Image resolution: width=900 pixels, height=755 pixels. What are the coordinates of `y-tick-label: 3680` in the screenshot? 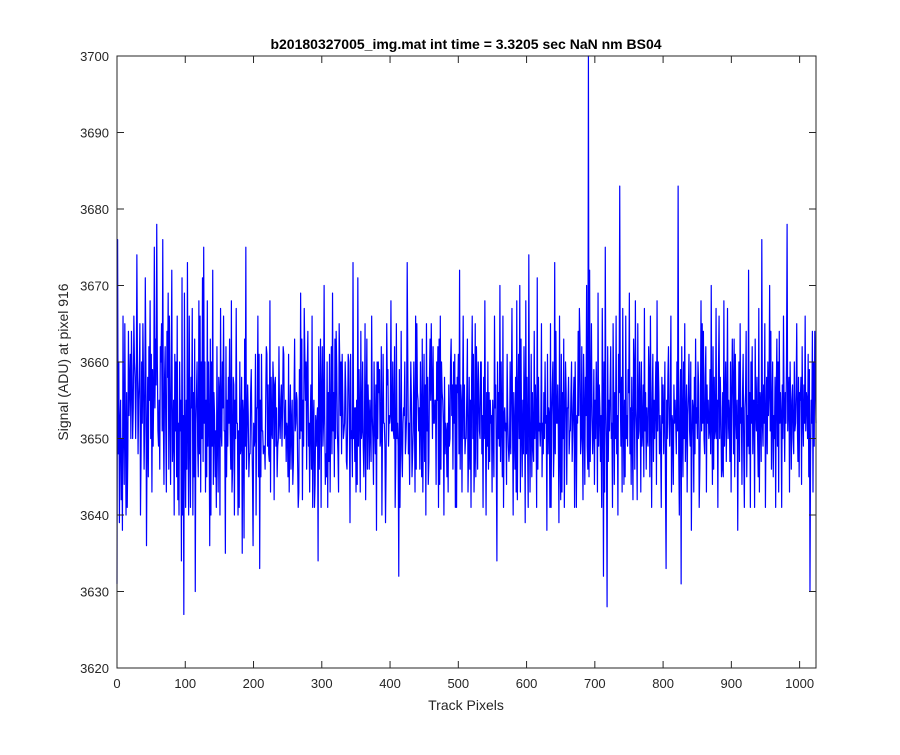 It's located at (94, 209).